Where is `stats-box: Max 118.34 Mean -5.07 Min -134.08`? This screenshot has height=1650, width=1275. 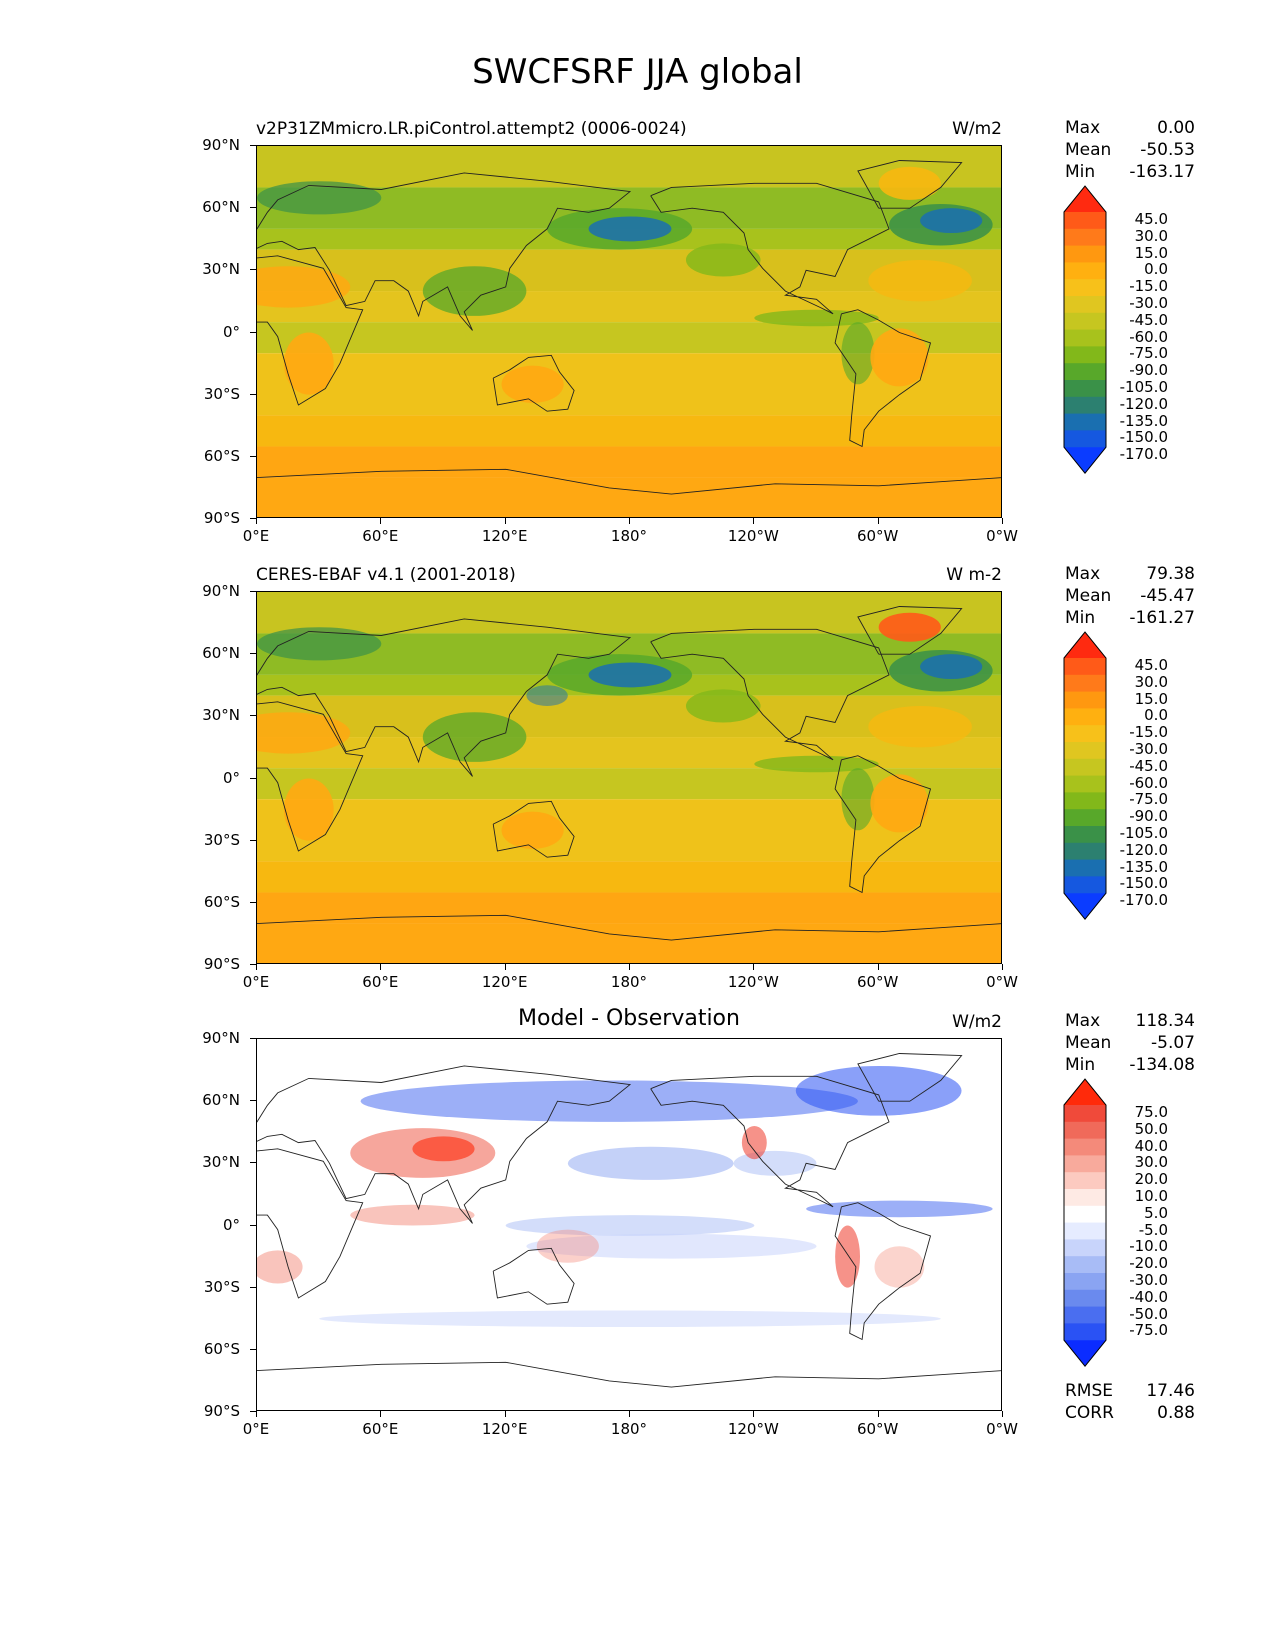 stats-box: Max 118.34 Mean -5.07 Min -134.08 is located at coordinates (1130, 1043).